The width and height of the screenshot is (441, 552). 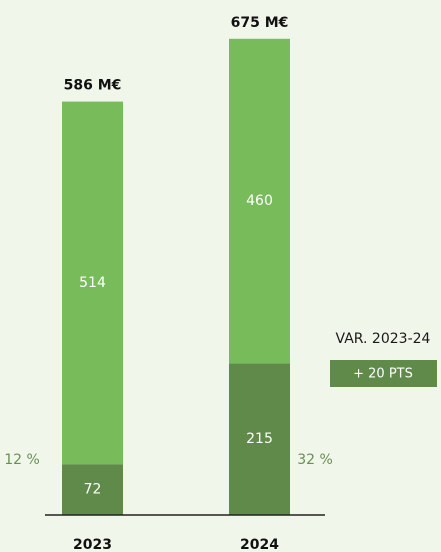 I want to click on annotation-box, so click(x=383, y=373).